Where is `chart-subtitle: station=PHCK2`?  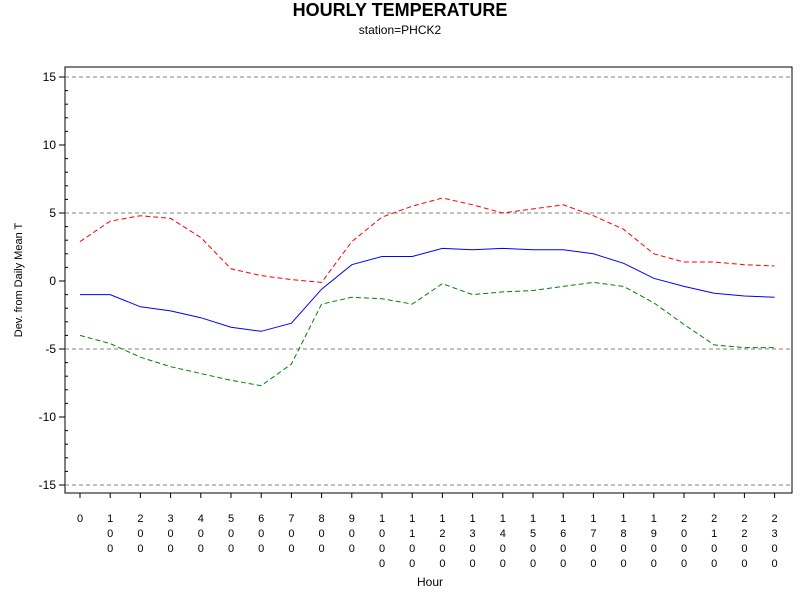
chart-subtitle: station=PHCK2 is located at coordinates (400, 30).